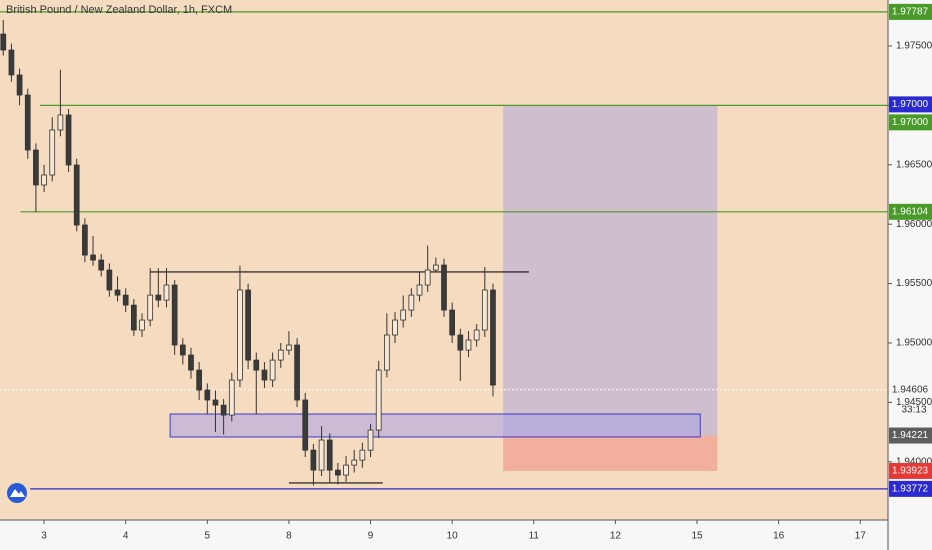 The width and height of the screenshot is (932, 550). I want to click on x-tick-label: 16, so click(779, 536).